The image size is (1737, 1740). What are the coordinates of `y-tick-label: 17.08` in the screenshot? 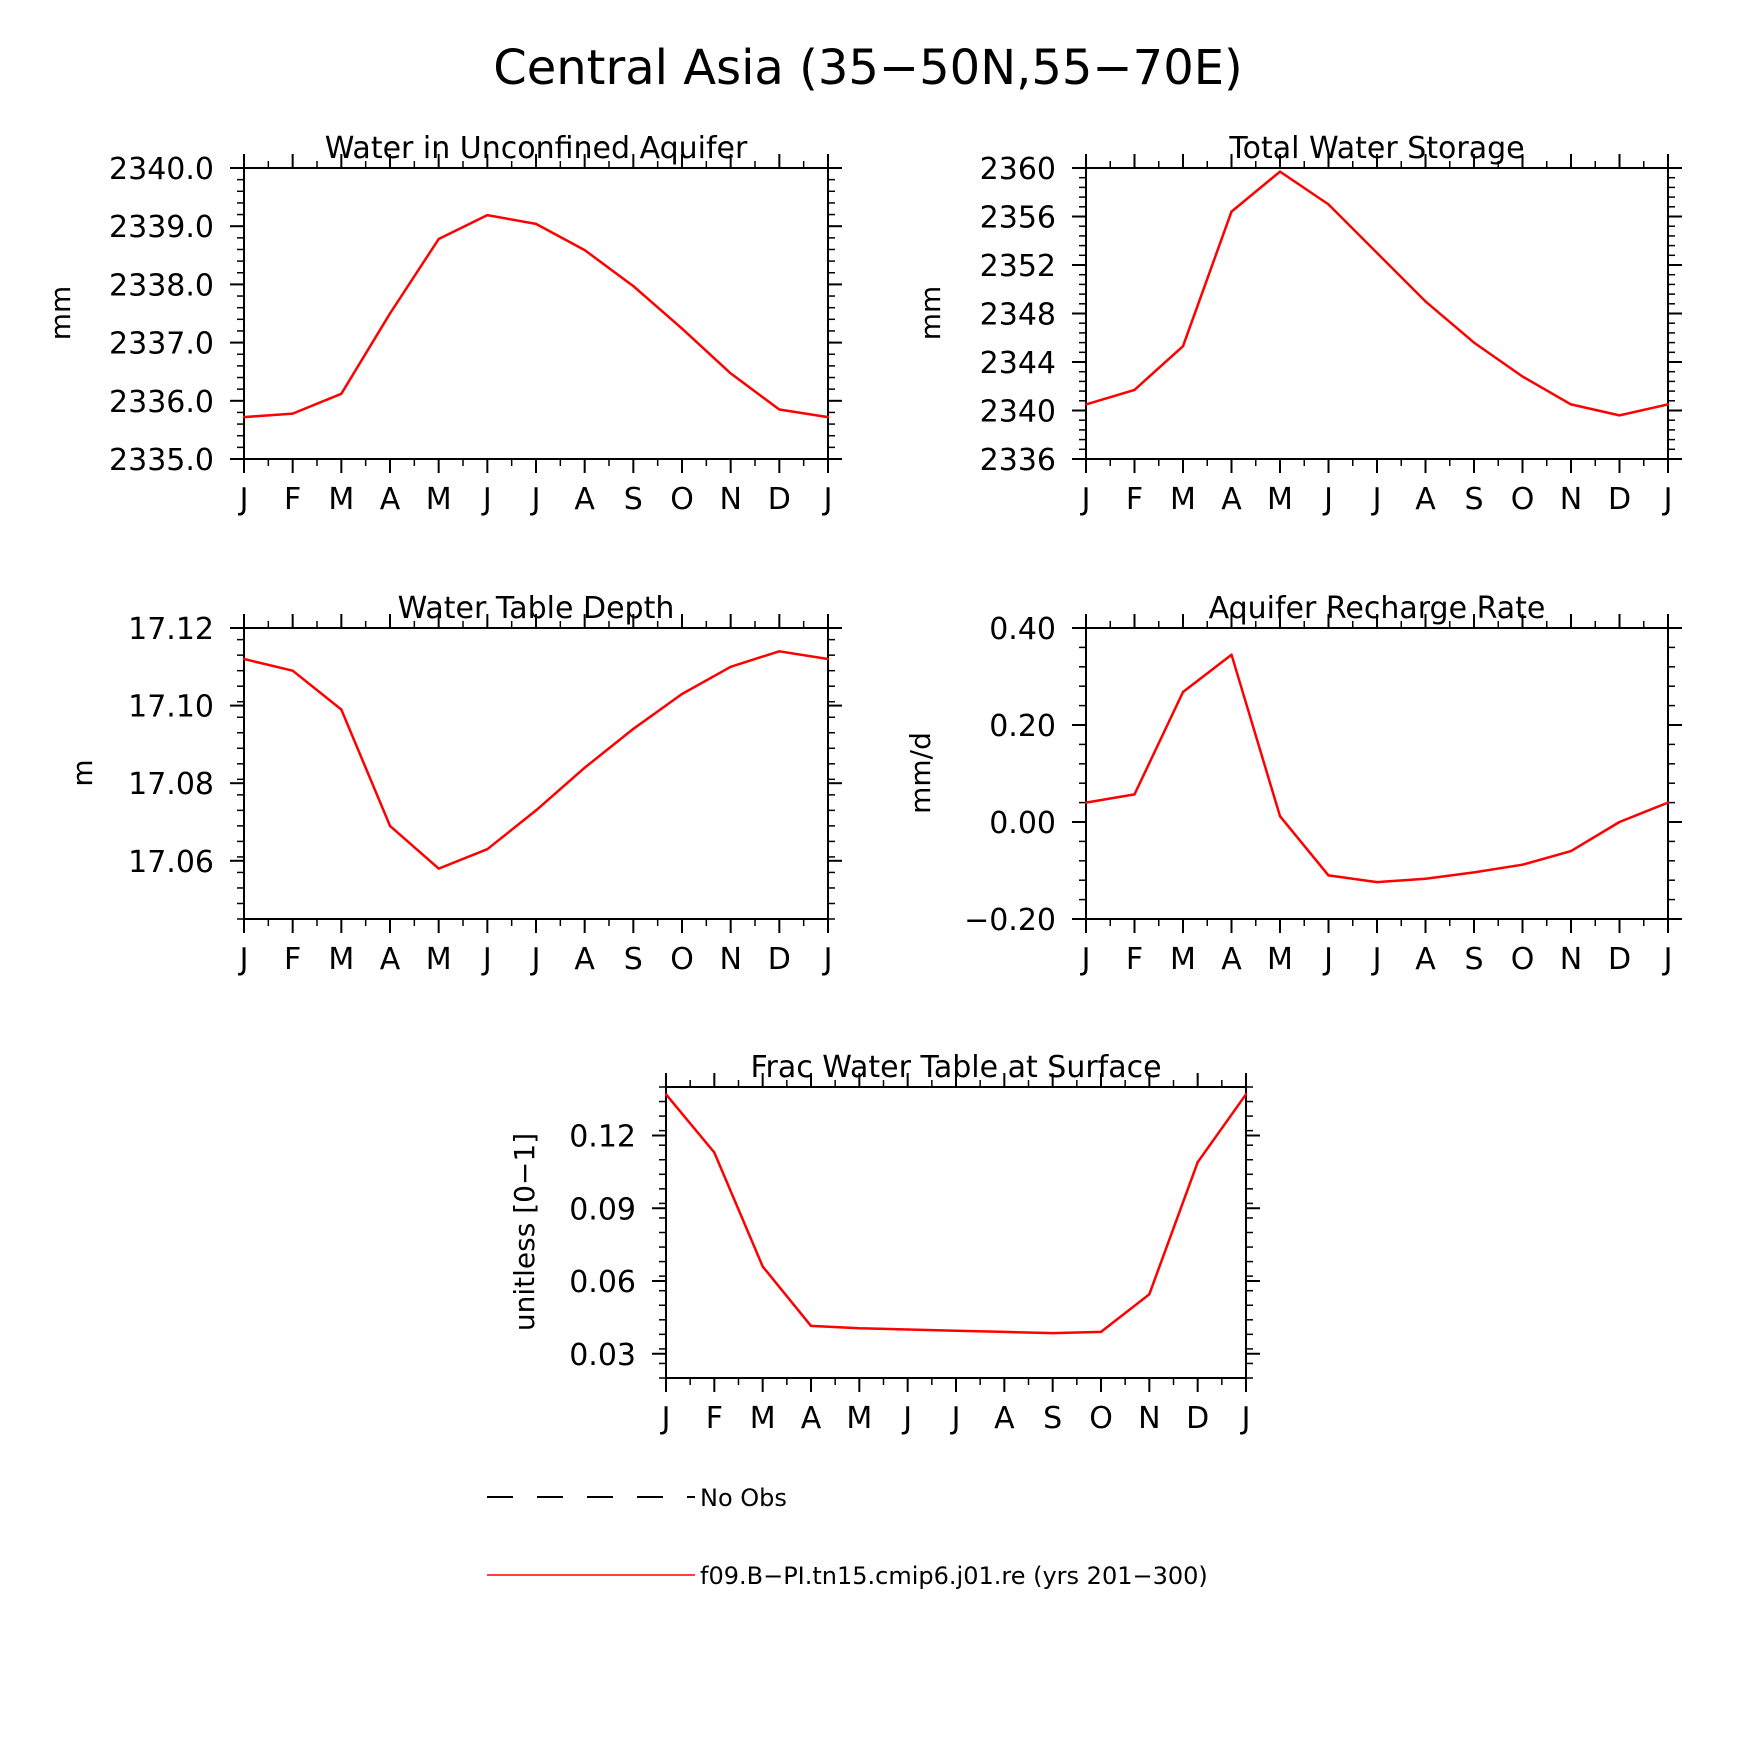 It's located at (171, 784).